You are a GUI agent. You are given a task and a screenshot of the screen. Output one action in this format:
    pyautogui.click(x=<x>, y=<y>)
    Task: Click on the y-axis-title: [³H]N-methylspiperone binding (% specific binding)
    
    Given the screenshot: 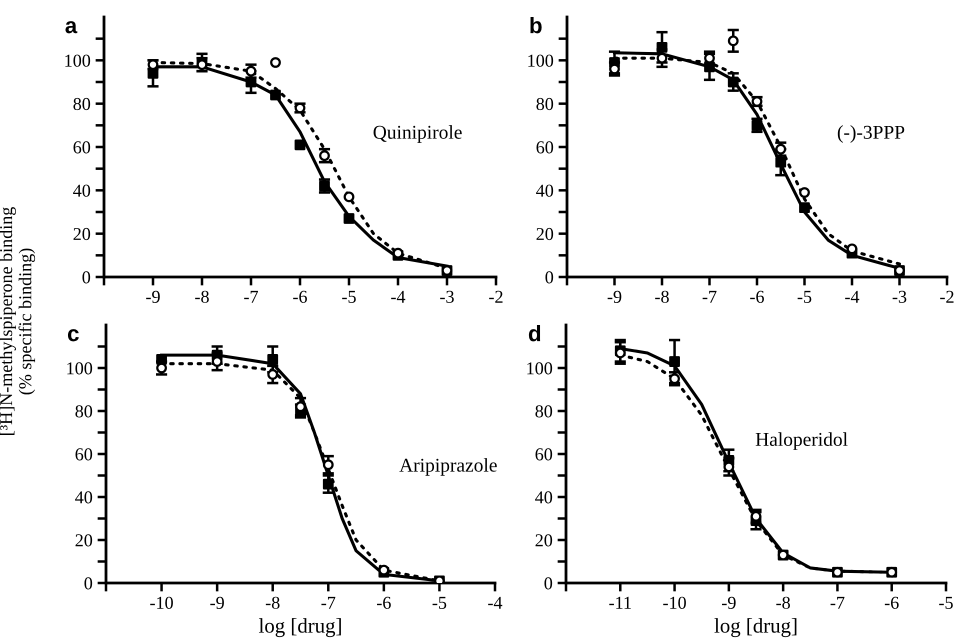 What is the action you would take?
    pyautogui.click(x=18, y=321)
    